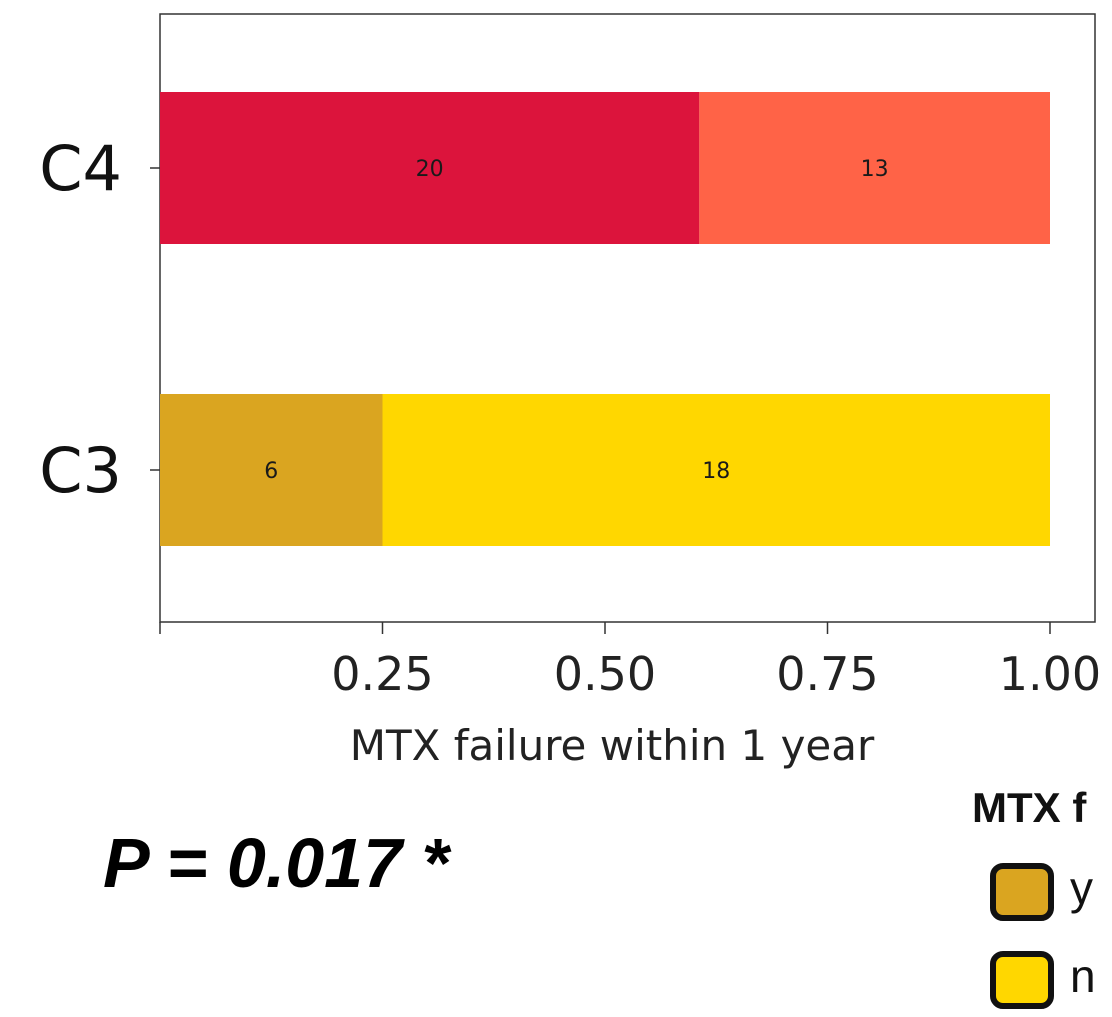 The image size is (1112, 1017). I want to click on legend-label-y: y, so click(1081, 888).